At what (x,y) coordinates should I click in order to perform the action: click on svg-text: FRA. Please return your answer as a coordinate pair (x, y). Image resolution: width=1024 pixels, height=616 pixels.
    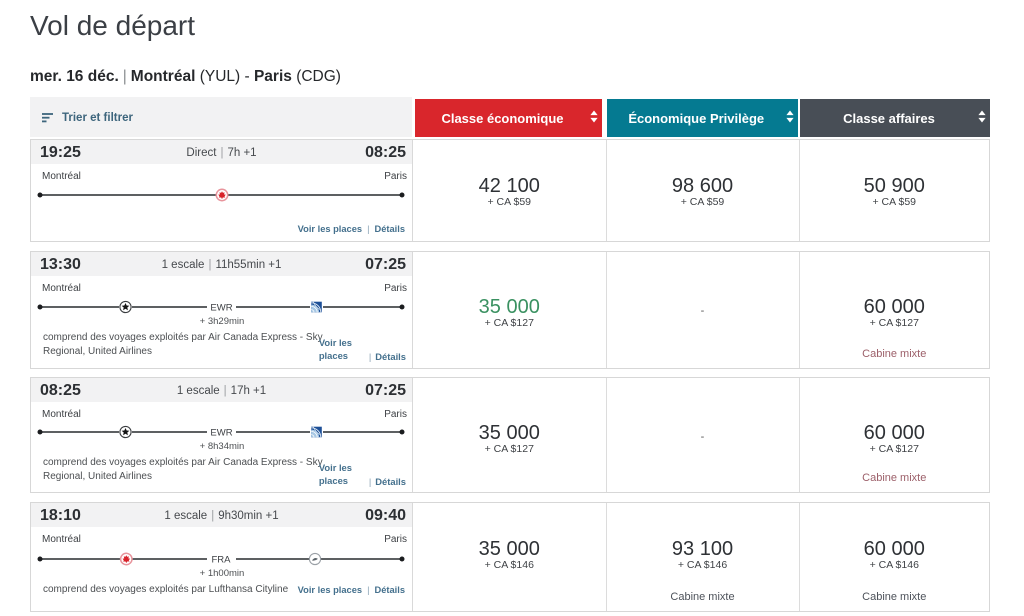
    Looking at the image, I should click on (222, 560).